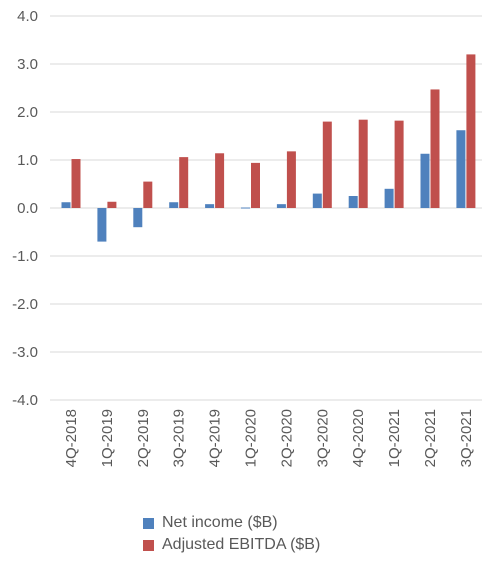 This screenshot has width=490, height=565. Describe the element at coordinates (210, 206) in the screenshot. I see `bar-net-income-b-4q-2019` at that location.